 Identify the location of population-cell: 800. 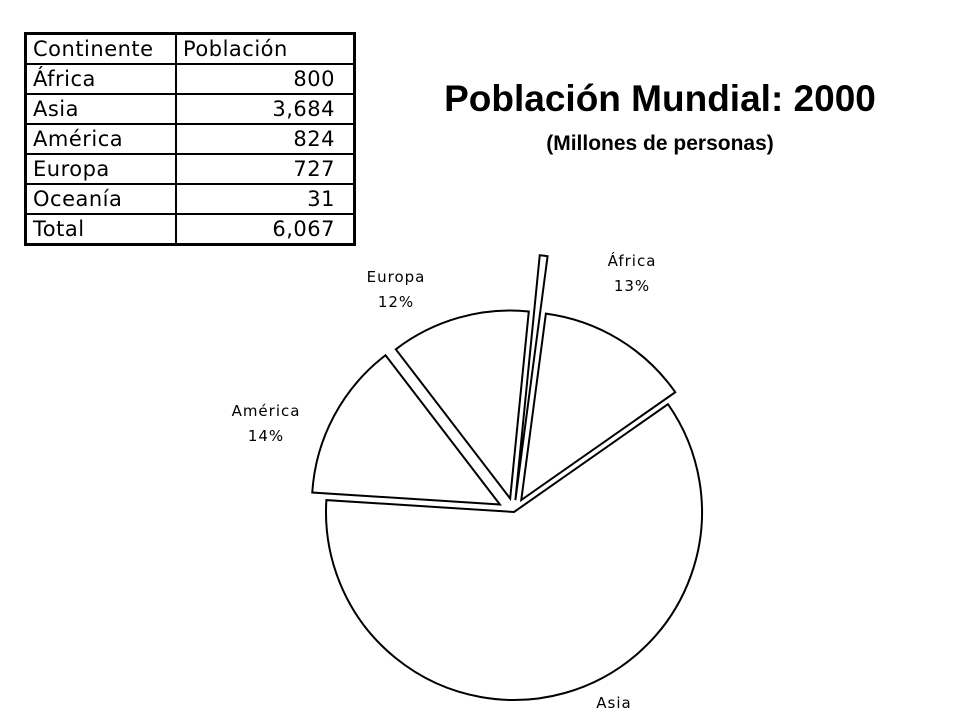
(265, 79).